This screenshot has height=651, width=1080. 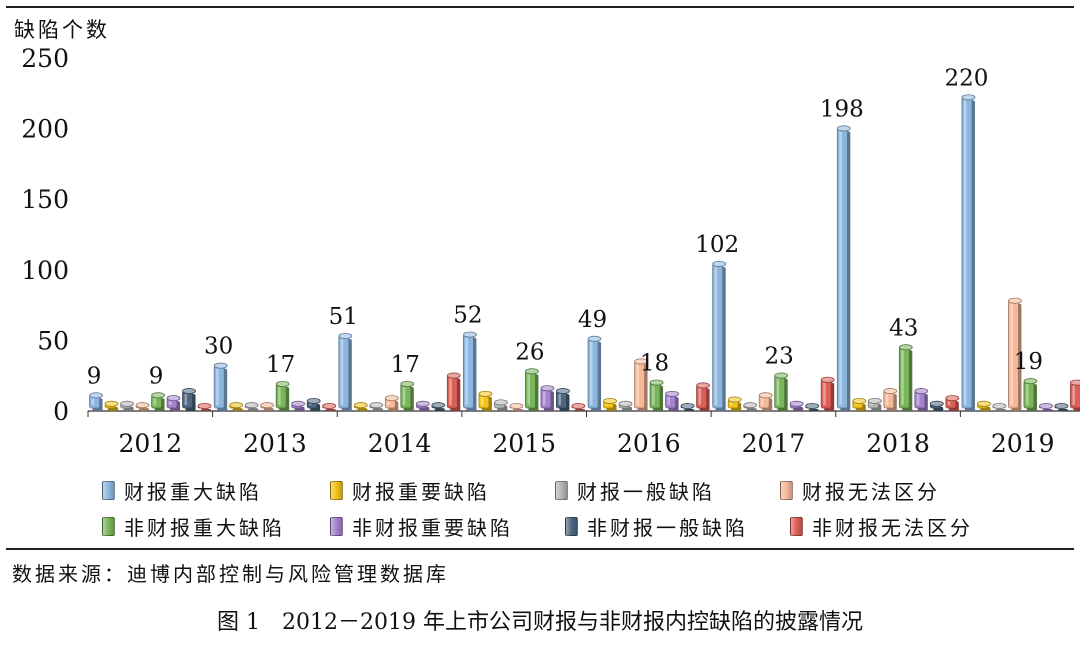 I want to click on x-tick-label: 2016, so click(x=649, y=443).